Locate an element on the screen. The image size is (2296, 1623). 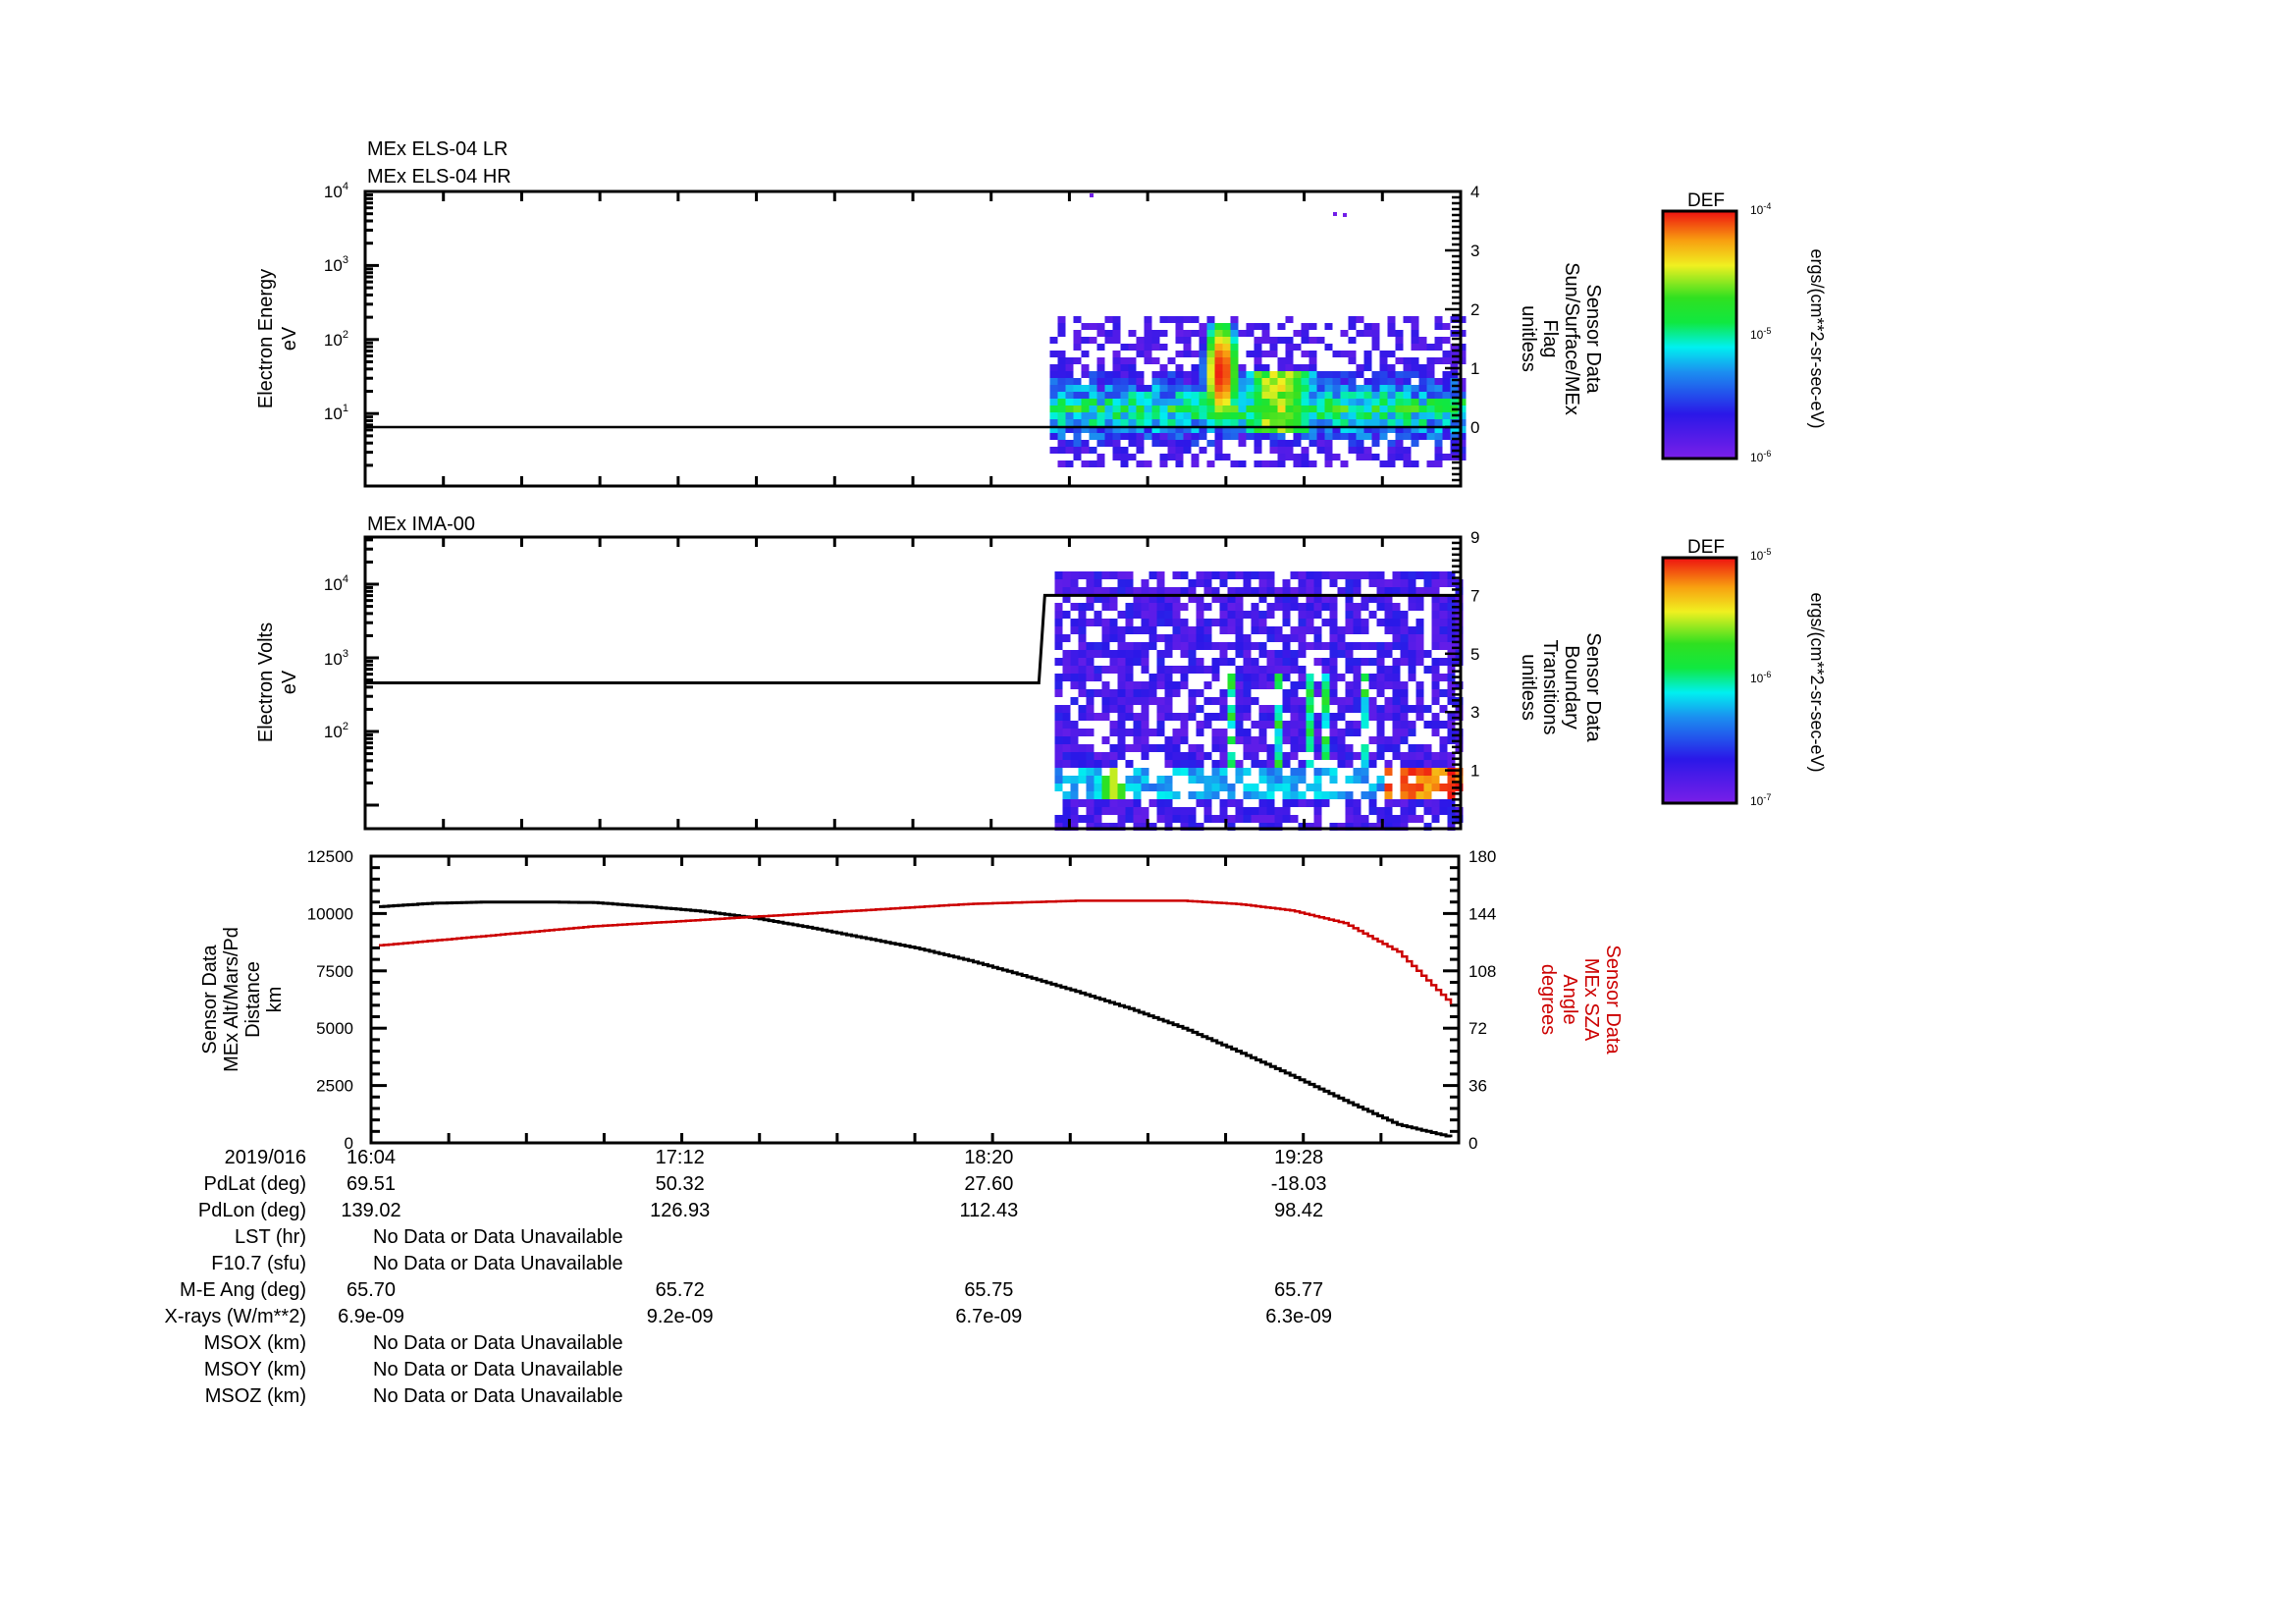
panel1-title-2: MEx ELS-04 HR is located at coordinates (439, 177).